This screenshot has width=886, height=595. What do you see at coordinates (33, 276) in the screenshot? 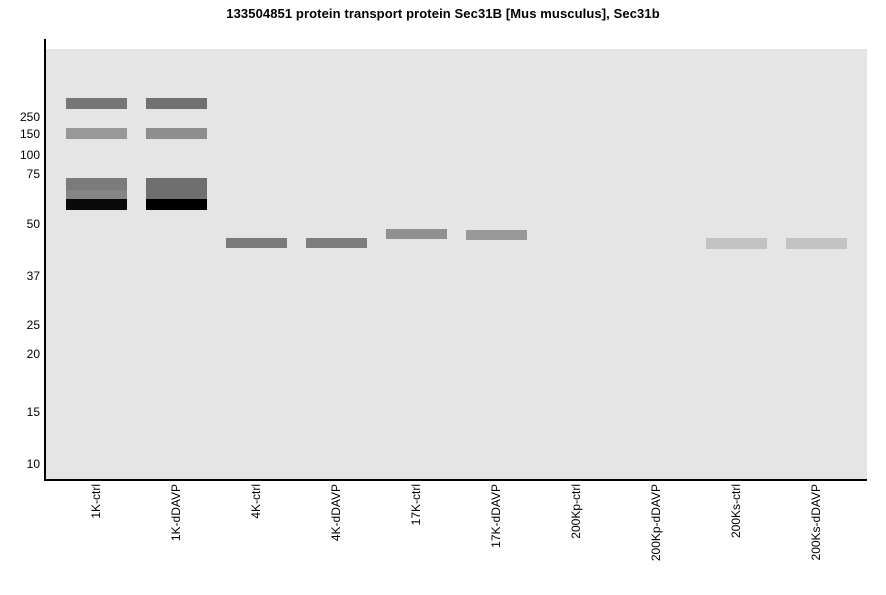
I see `y-tick-label-37: 37` at bounding box center [33, 276].